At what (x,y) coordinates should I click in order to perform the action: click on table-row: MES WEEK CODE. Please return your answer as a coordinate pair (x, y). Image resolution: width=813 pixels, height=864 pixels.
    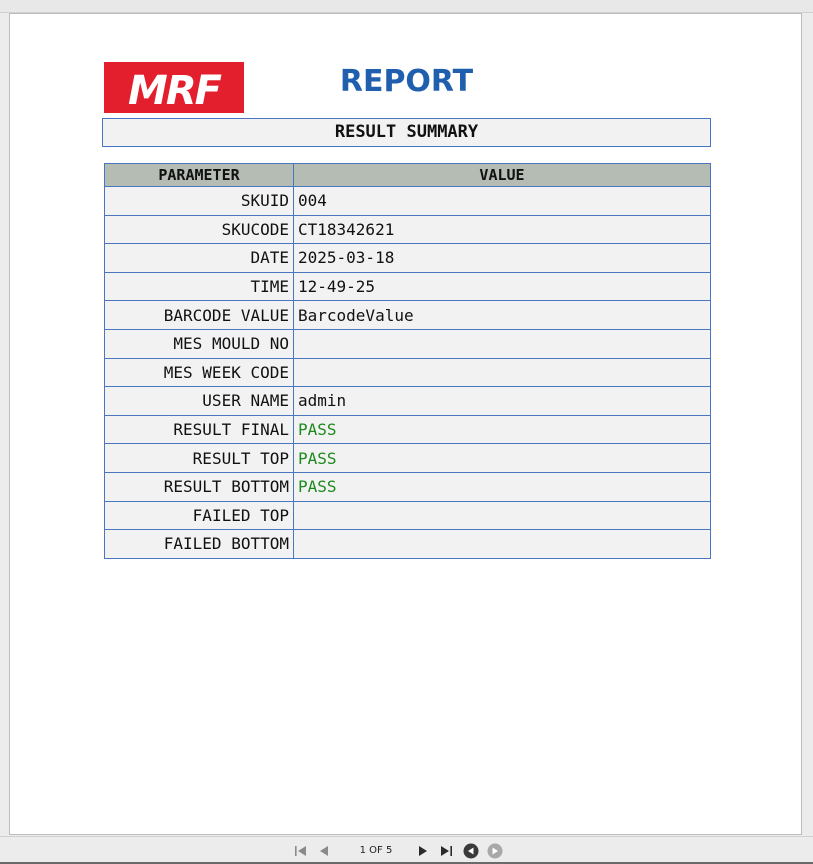
    Looking at the image, I should click on (407, 372).